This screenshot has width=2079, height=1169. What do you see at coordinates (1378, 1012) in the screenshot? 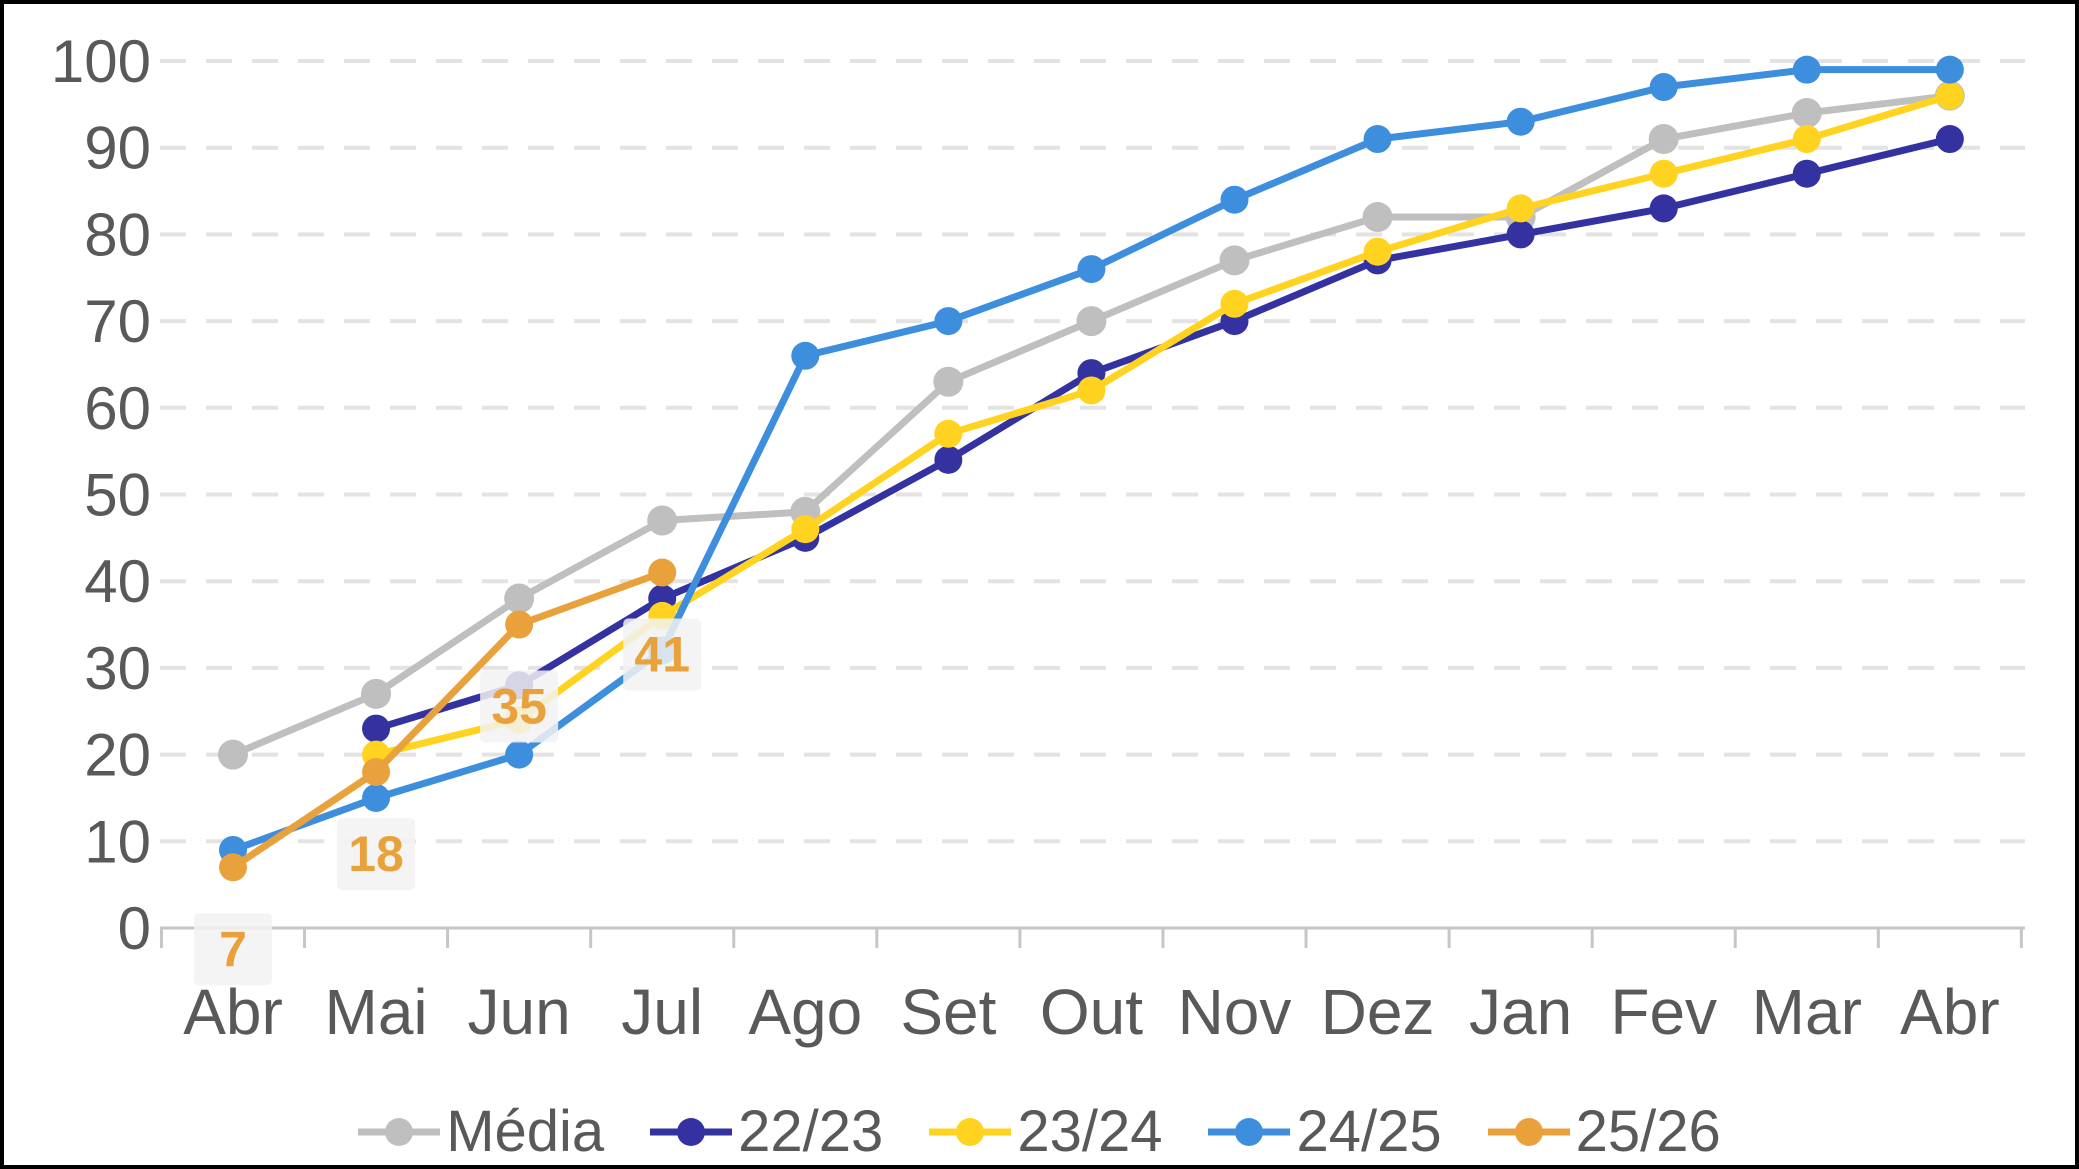
I see `x-axis-label: Dez` at bounding box center [1378, 1012].